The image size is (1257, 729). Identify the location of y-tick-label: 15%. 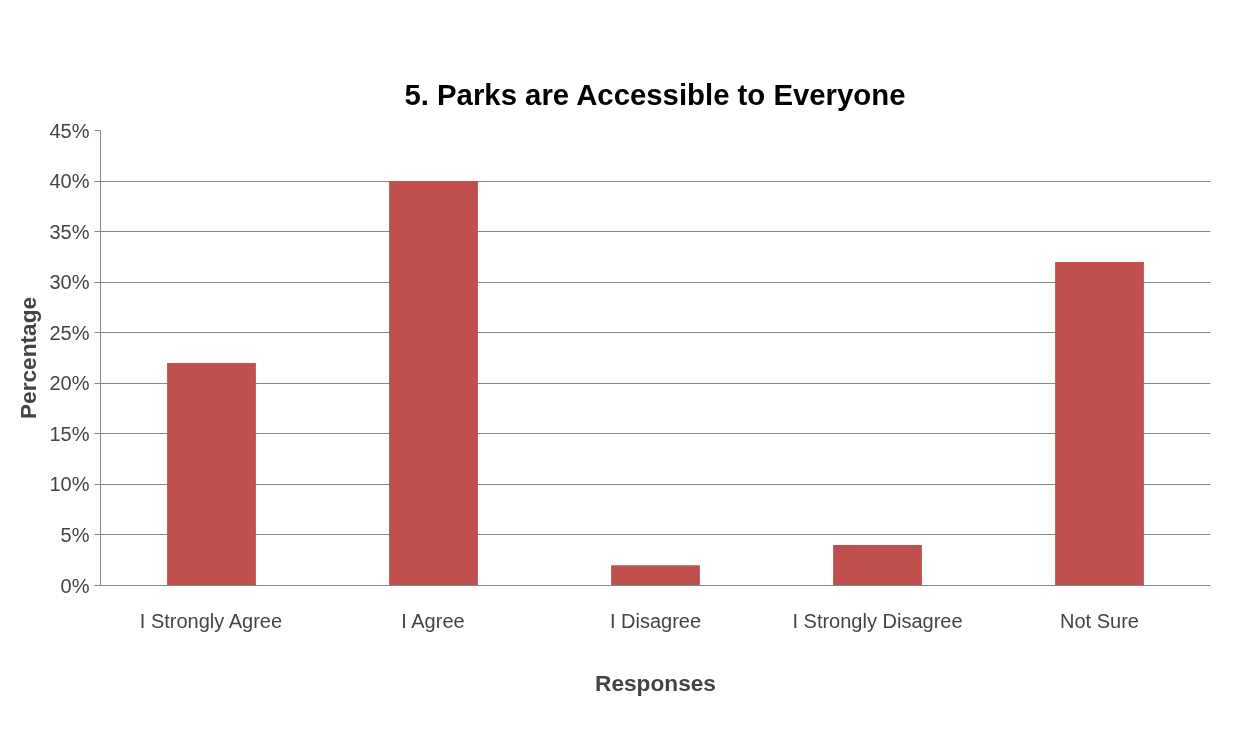
(69, 433).